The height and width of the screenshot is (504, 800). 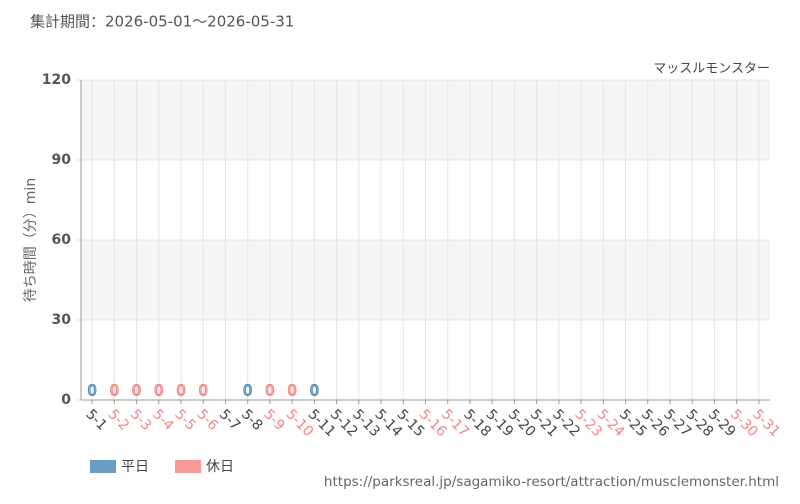 What do you see at coordinates (95, 419) in the screenshot?
I see `x-tick-label: 5-1` at bounding box center [95, 419].